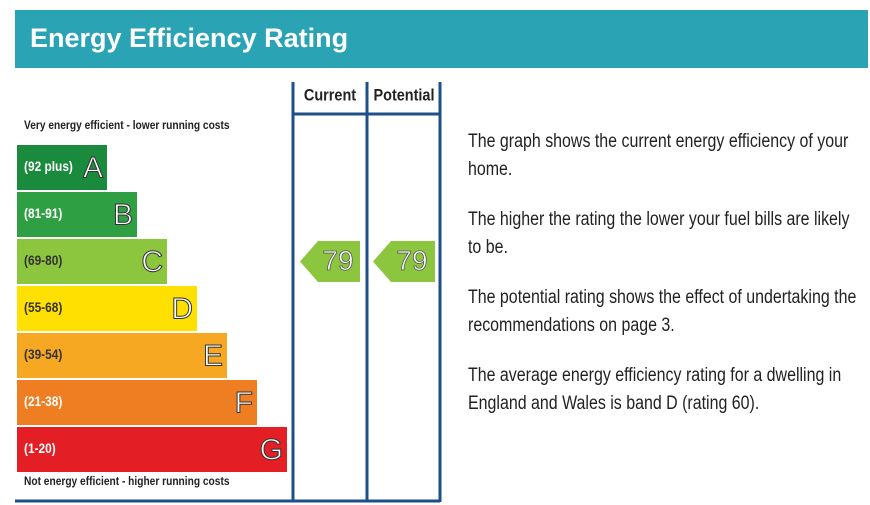 This screenshot has width=870, height=505. I want to click on band-letter: C, so click(152, 261).